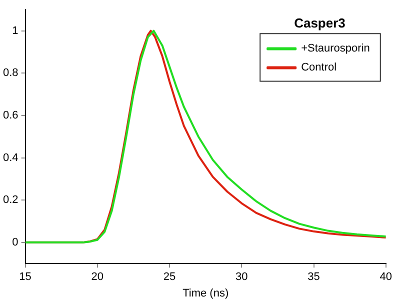 This screenshot has width=395, height=300. Describe the element at coordinates (10, 200) in the screenshot. I see `y-tick-label: 0.2` at that location.